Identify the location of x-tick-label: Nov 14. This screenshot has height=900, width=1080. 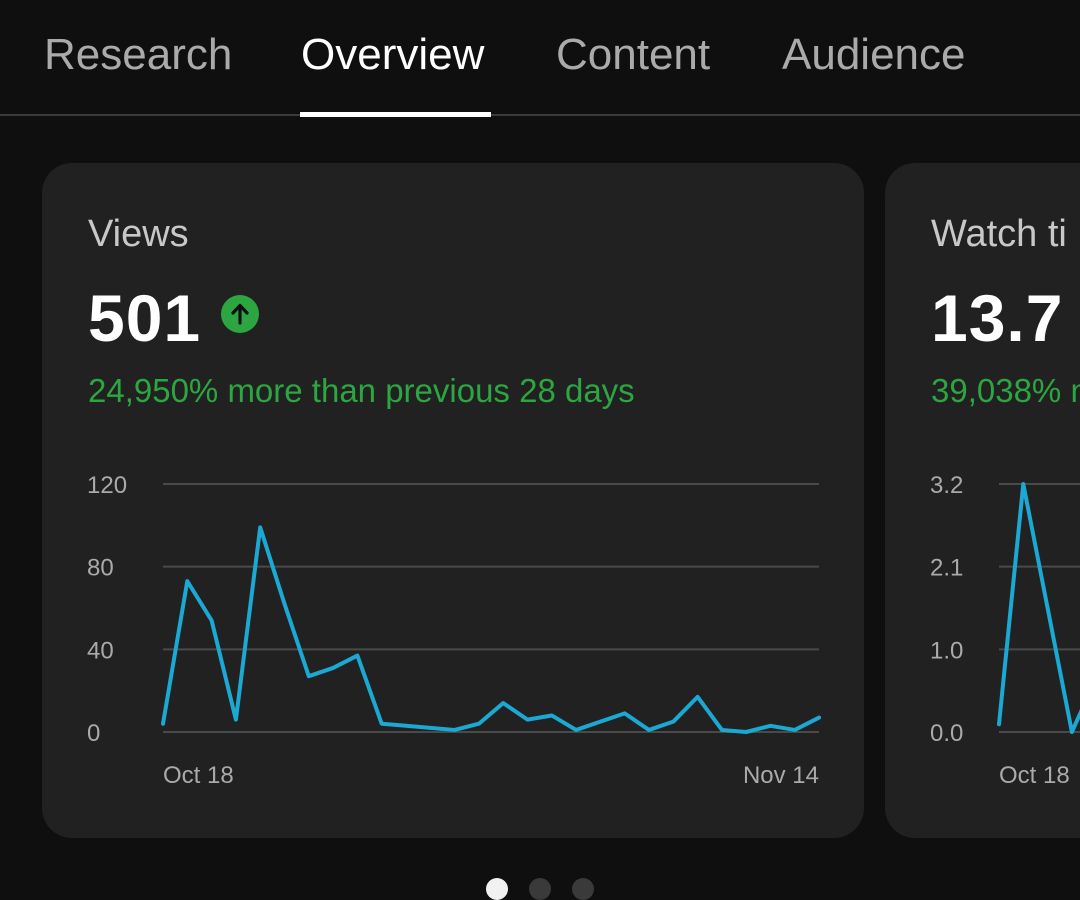
(781, 775).